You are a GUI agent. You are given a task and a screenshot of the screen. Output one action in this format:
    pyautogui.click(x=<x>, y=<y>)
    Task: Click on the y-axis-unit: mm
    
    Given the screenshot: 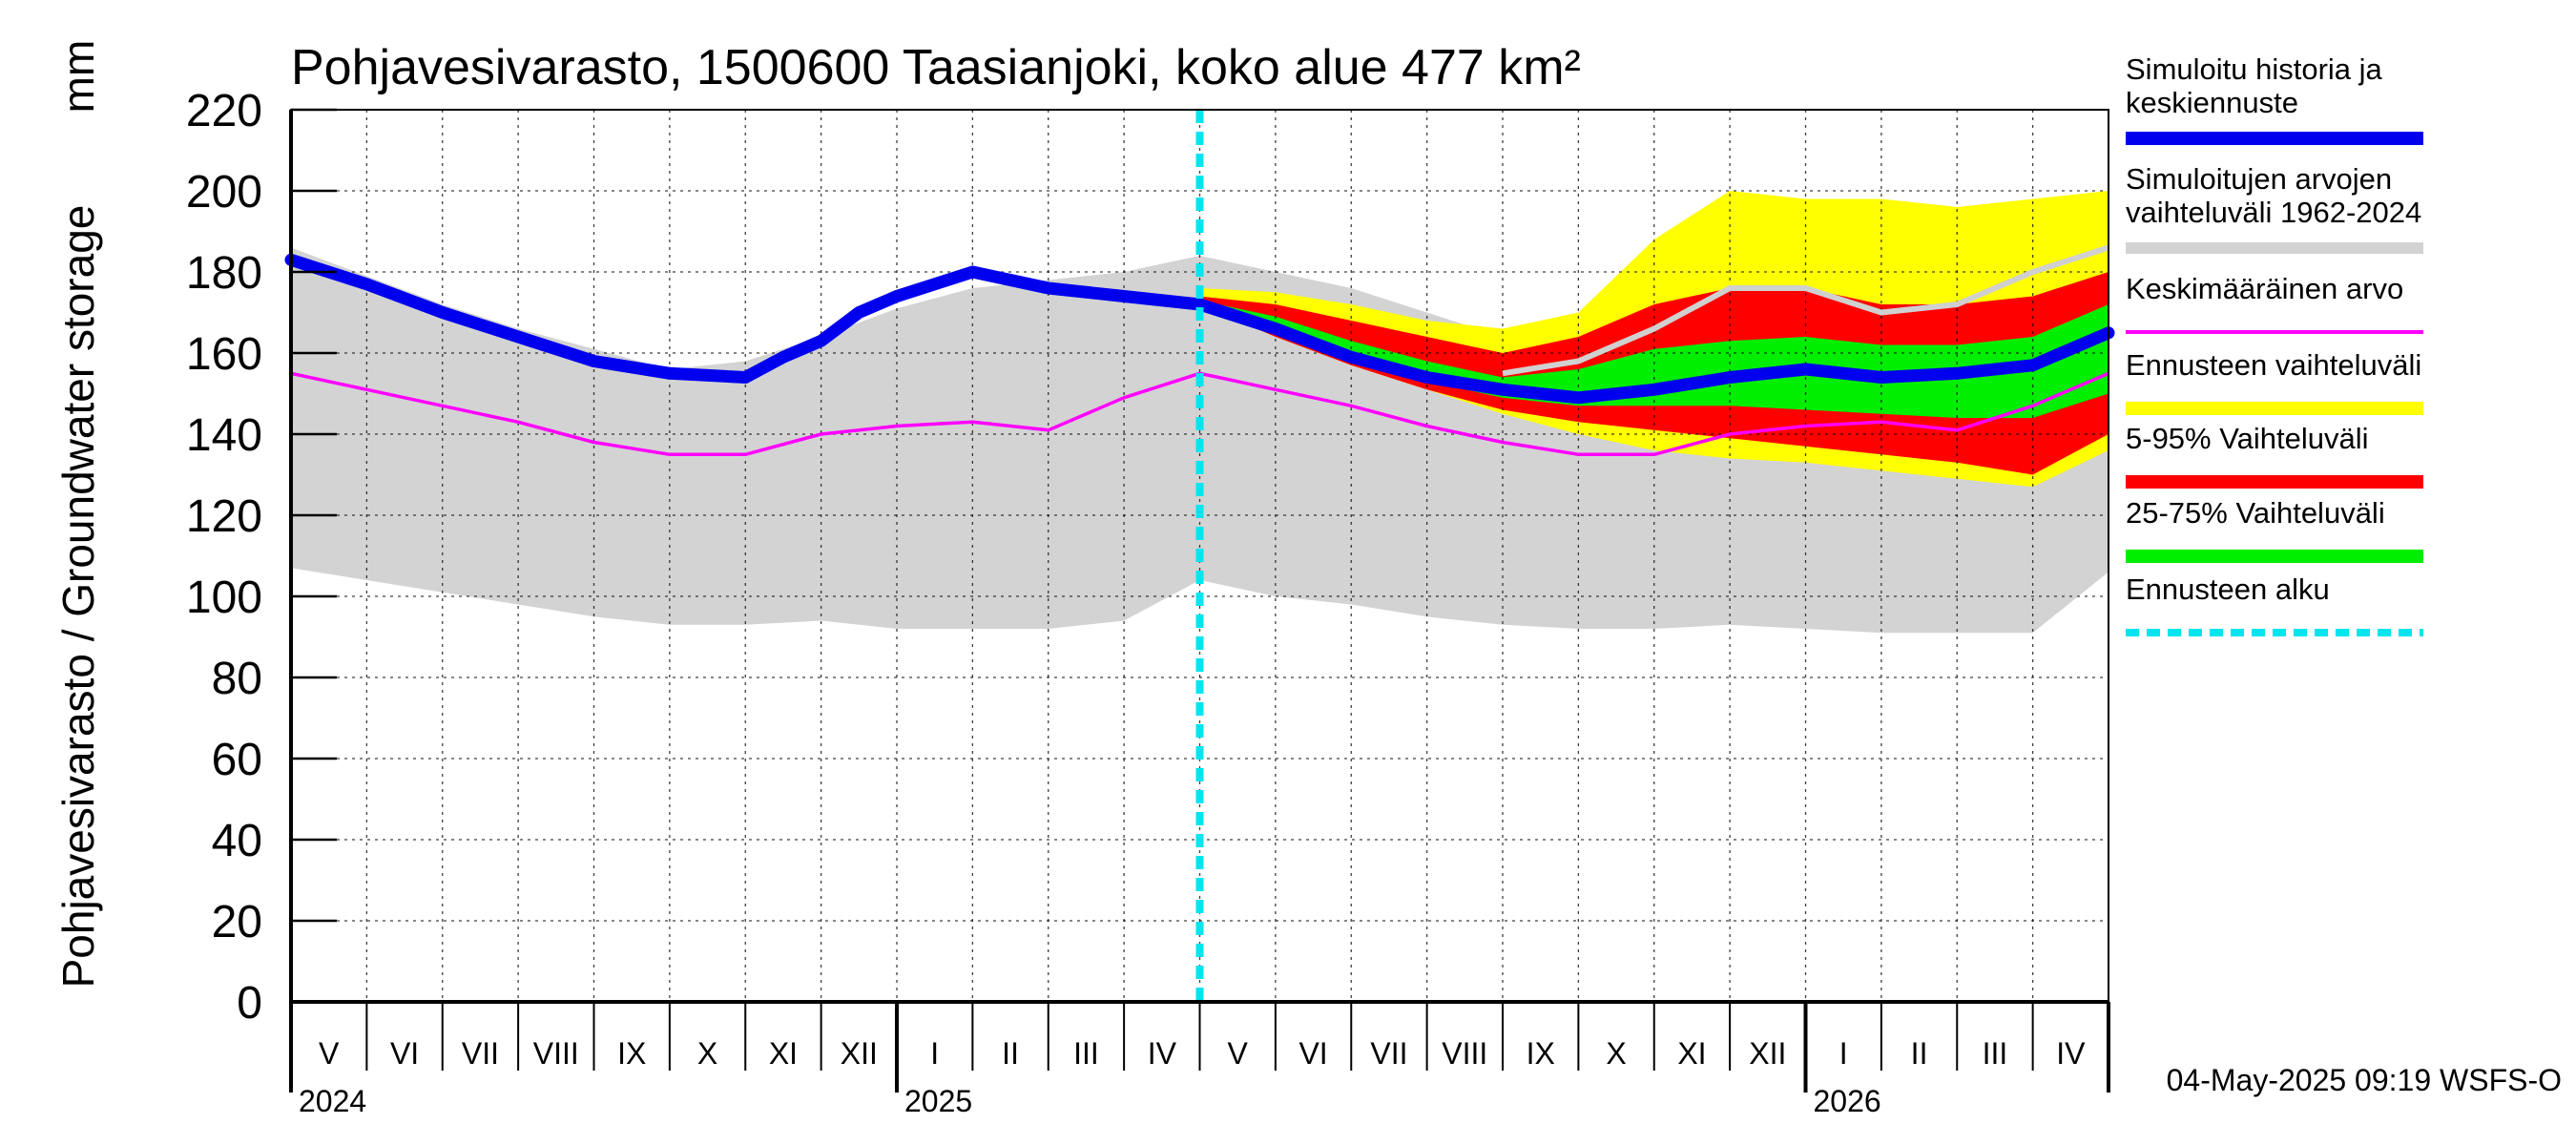 What is the action you would take?
    pyautogui.click(x=78, y=77)
    